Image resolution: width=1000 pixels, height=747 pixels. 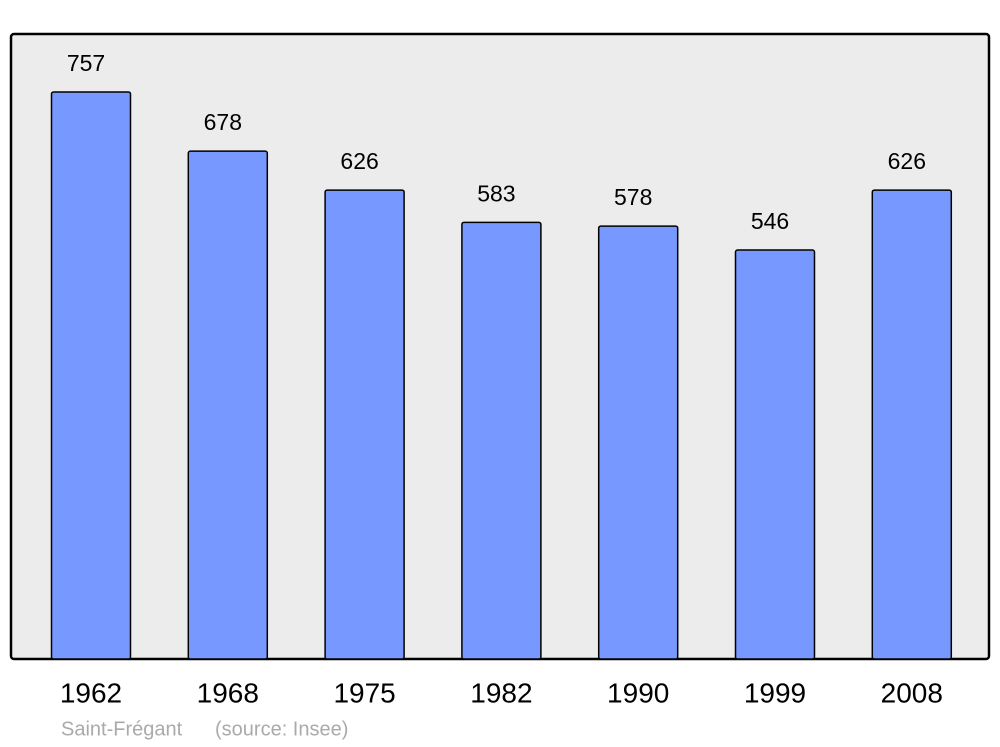 I want to click on x-tick-label: 1999, so click(x=775, y=692).